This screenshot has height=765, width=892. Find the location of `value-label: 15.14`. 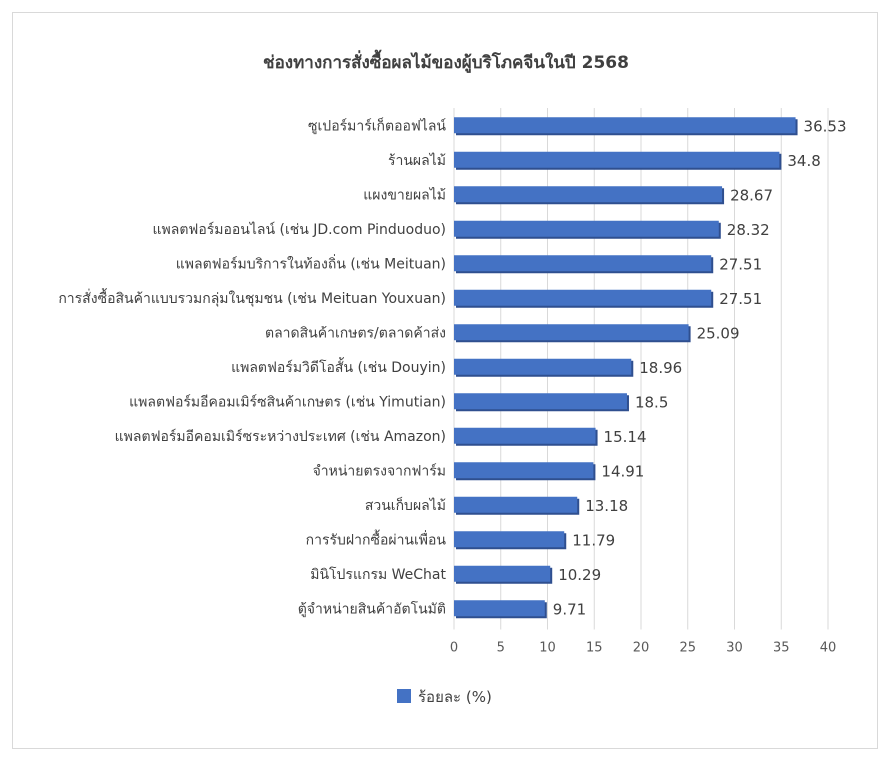

value-label: 15.14 is located at coordinates (625, 437).